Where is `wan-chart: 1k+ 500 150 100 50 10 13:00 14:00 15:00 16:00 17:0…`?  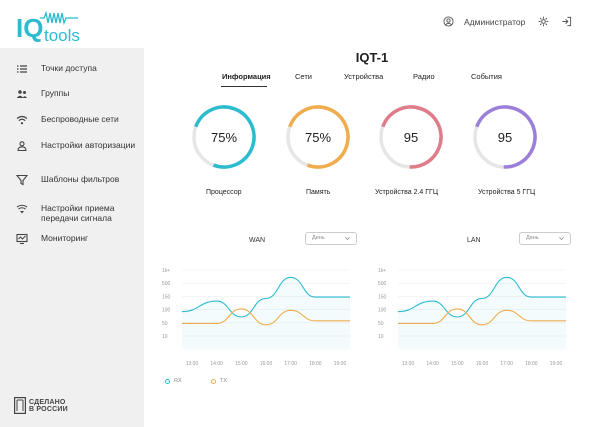
wan-chart: 1k+ 500 150 100 50 10 13:00 14:00 15:00 16:00 17:0… is located at coordinates (256, 317).